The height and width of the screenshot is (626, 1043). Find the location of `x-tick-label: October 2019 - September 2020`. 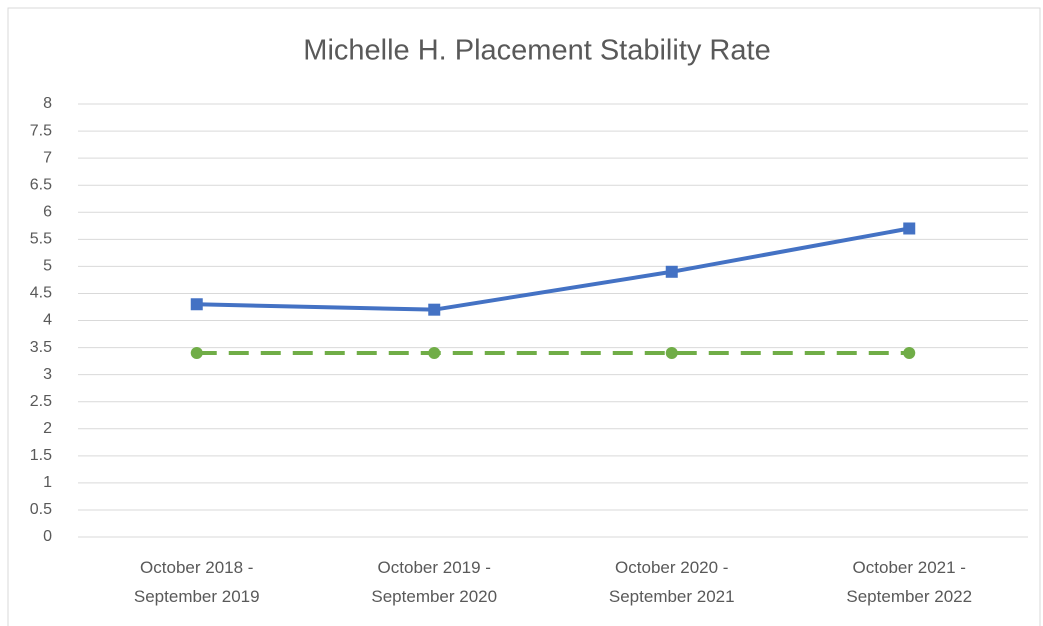

x-tick-label: October 2019 - September 2020 is located at coordinates (434, 582).